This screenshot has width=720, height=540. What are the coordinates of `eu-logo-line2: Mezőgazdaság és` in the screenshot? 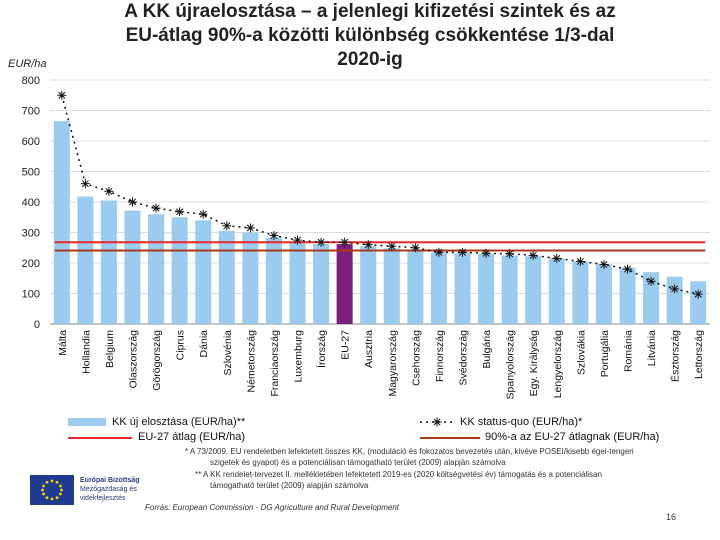 It's located at (108, 489).